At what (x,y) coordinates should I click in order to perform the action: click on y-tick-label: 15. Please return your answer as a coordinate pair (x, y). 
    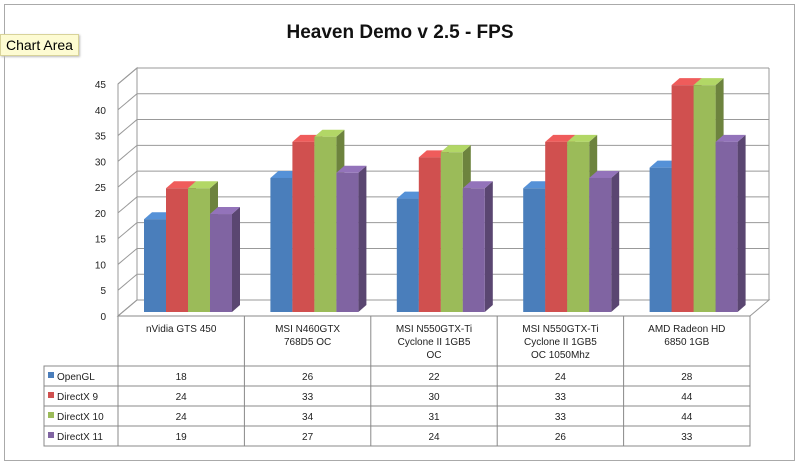
    Looking at the image, I should click on (101, 240).